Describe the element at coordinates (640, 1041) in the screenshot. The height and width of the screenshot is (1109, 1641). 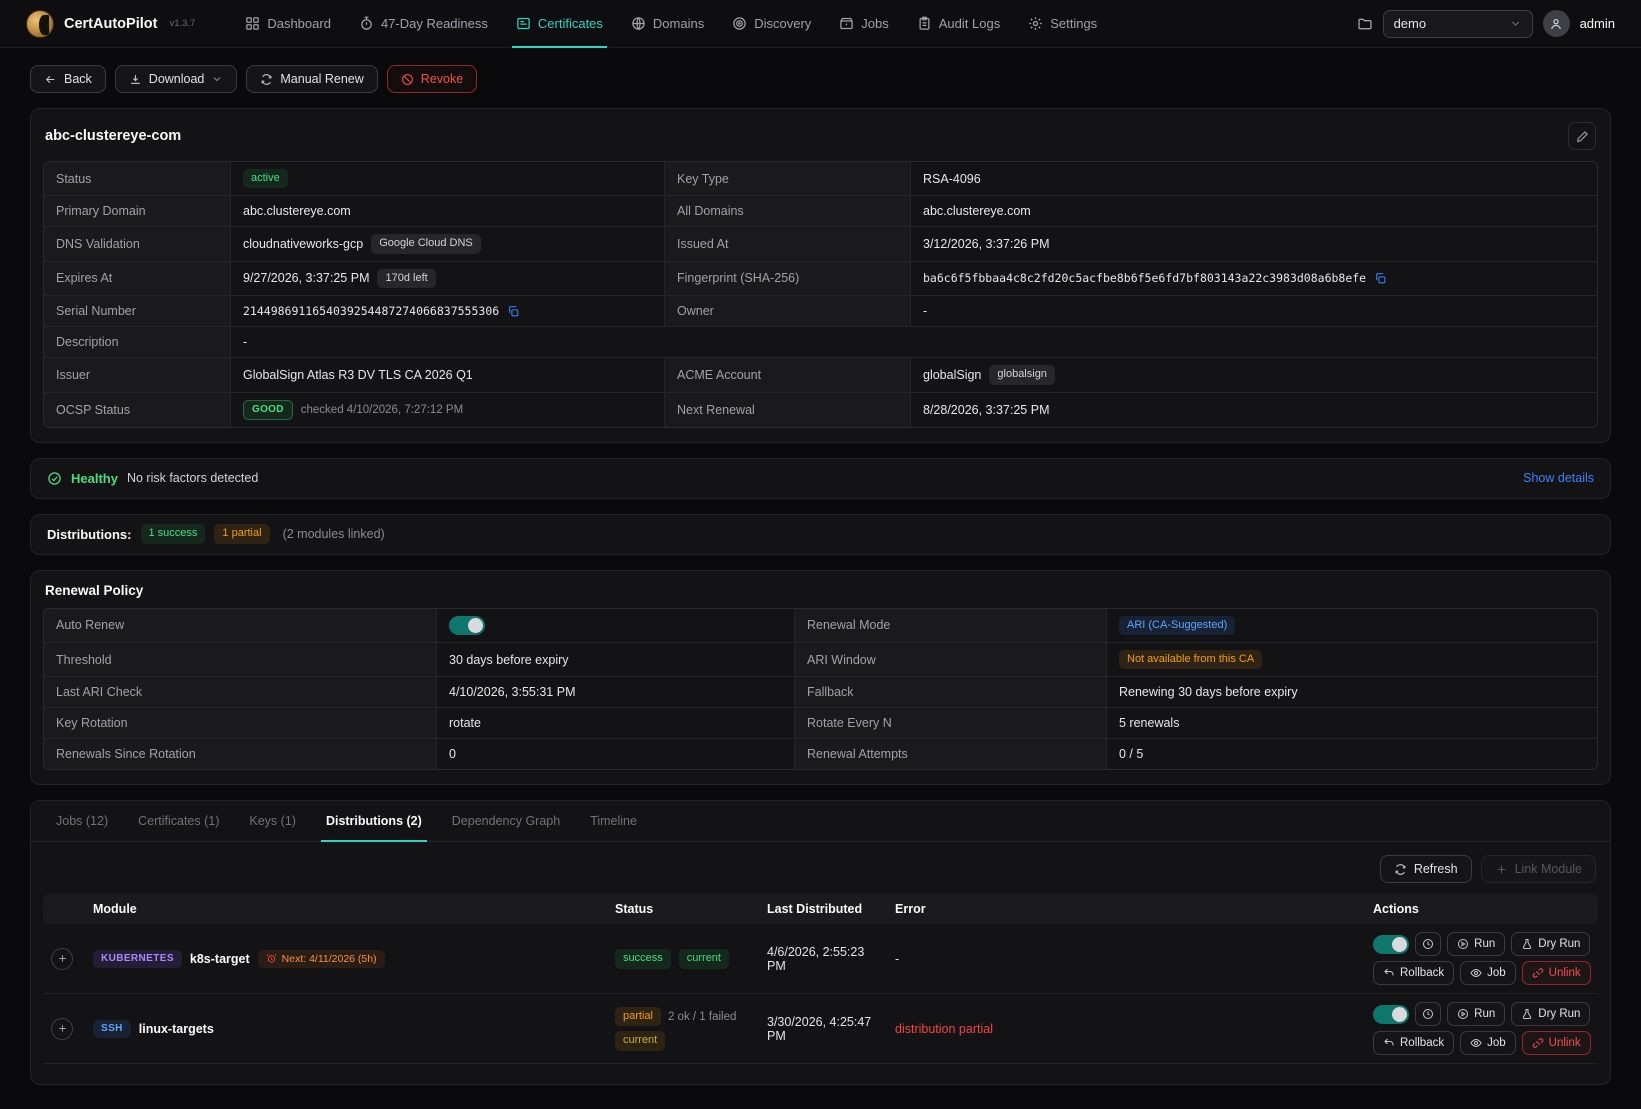
I see `freshness-badge: current` at that location.